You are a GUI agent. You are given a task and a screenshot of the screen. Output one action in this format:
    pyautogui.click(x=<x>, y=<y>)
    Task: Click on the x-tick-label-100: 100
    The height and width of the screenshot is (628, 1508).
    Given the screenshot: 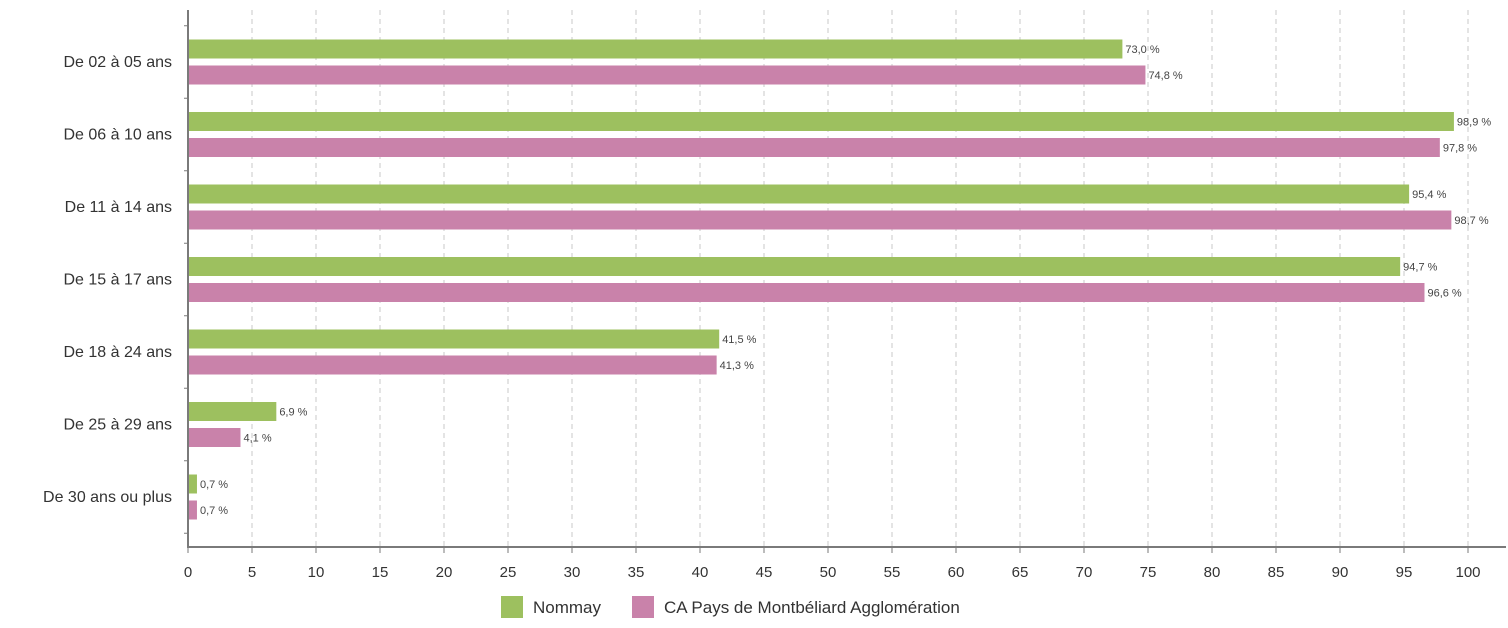 What is the action you would take?
    pyautogui.click(x=1467, y=572)
    